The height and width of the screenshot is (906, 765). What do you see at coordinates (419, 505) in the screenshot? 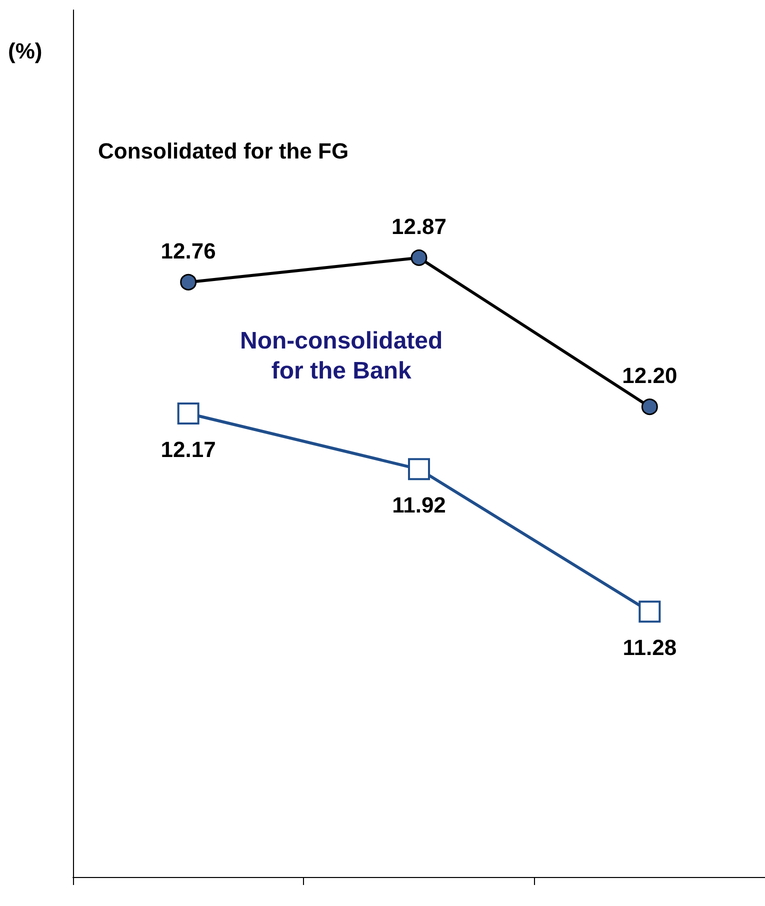
I see `data-label: 11.92` at bounding box center [419, 505].